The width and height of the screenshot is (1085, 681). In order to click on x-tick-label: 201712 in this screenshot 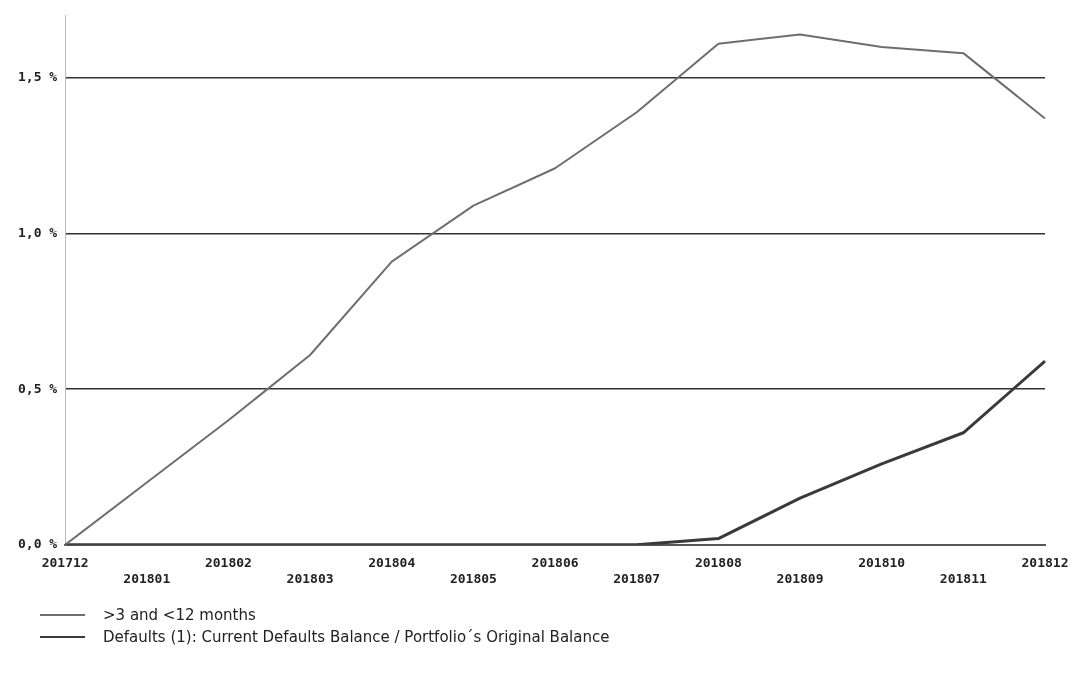, I will do `click(65, 562)`.